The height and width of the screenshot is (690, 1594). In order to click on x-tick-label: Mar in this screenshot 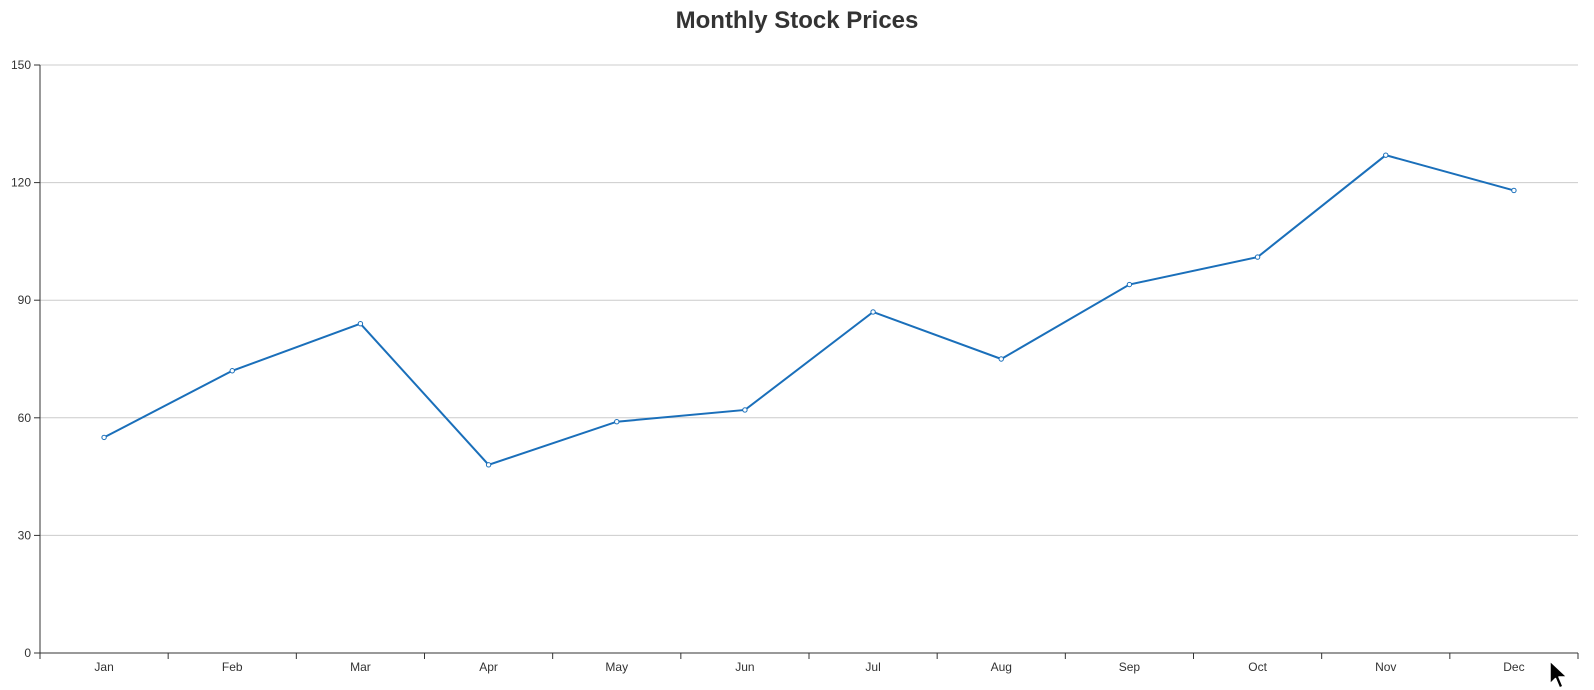, I will do `click(360, 667)`.